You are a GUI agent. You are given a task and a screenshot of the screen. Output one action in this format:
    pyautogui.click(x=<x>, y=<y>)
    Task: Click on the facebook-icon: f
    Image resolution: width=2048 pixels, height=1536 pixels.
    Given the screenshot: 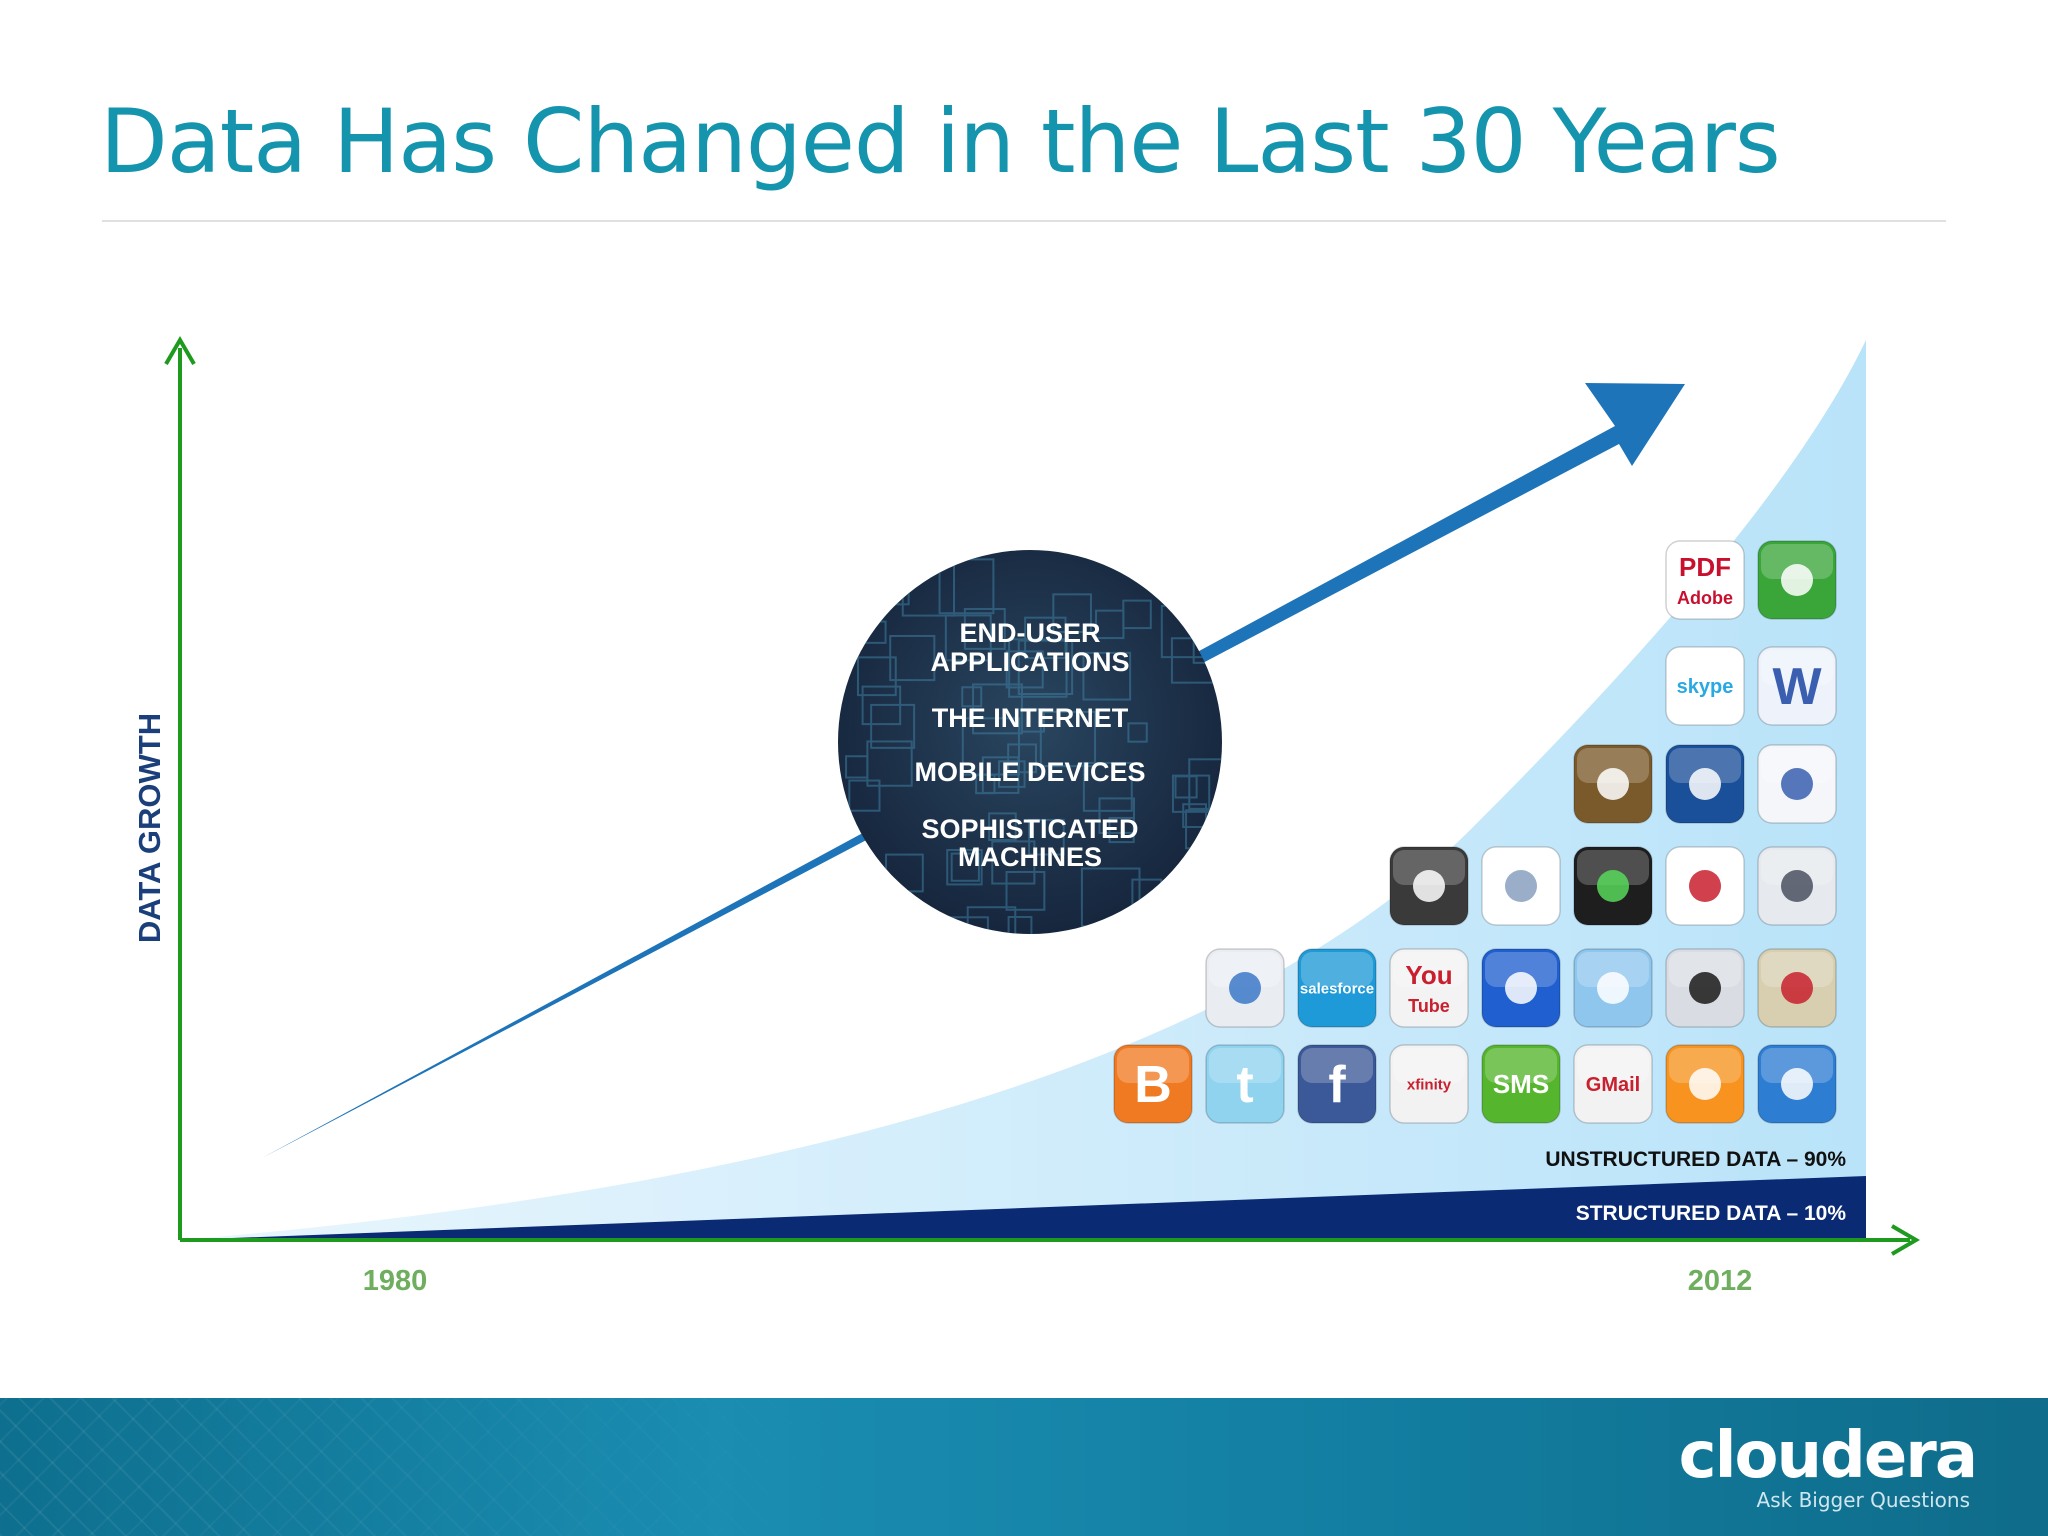 What is the action you would take?
    pyautogui.click(x=1337, y=1084)
    